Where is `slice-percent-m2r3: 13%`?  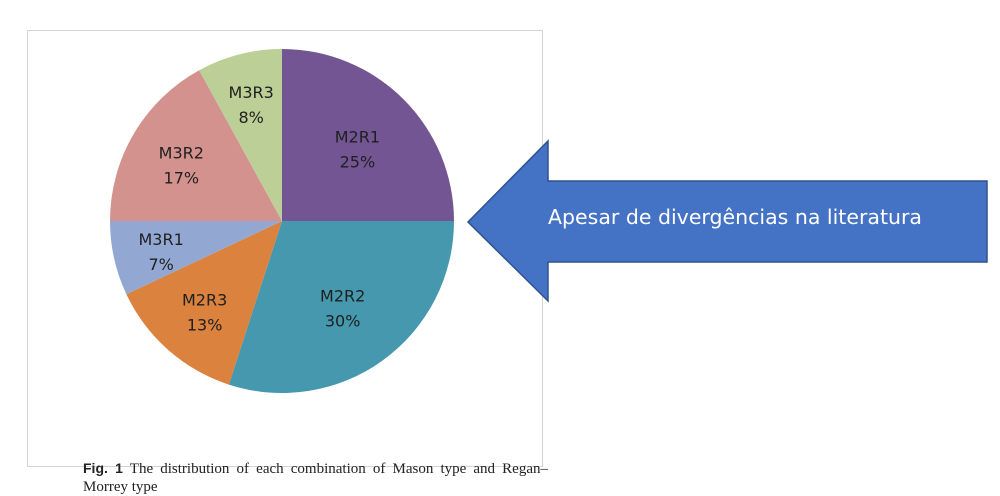
slice-percent-m2r3: 13% is located at coordinates (205, 325).